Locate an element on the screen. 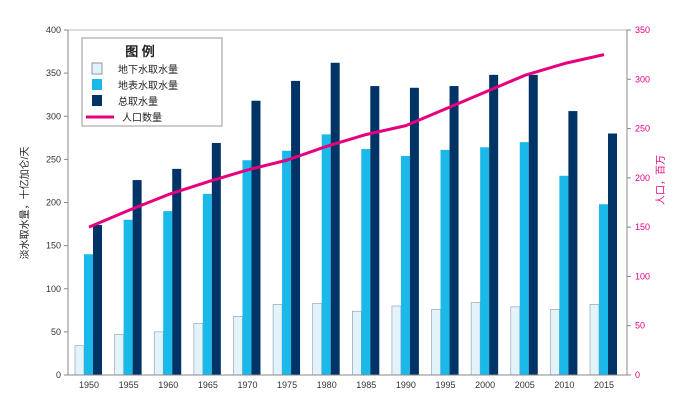 This screenshot has height=402, width=700. bar-groundwater-1980 is located at coordinates (317, 339).